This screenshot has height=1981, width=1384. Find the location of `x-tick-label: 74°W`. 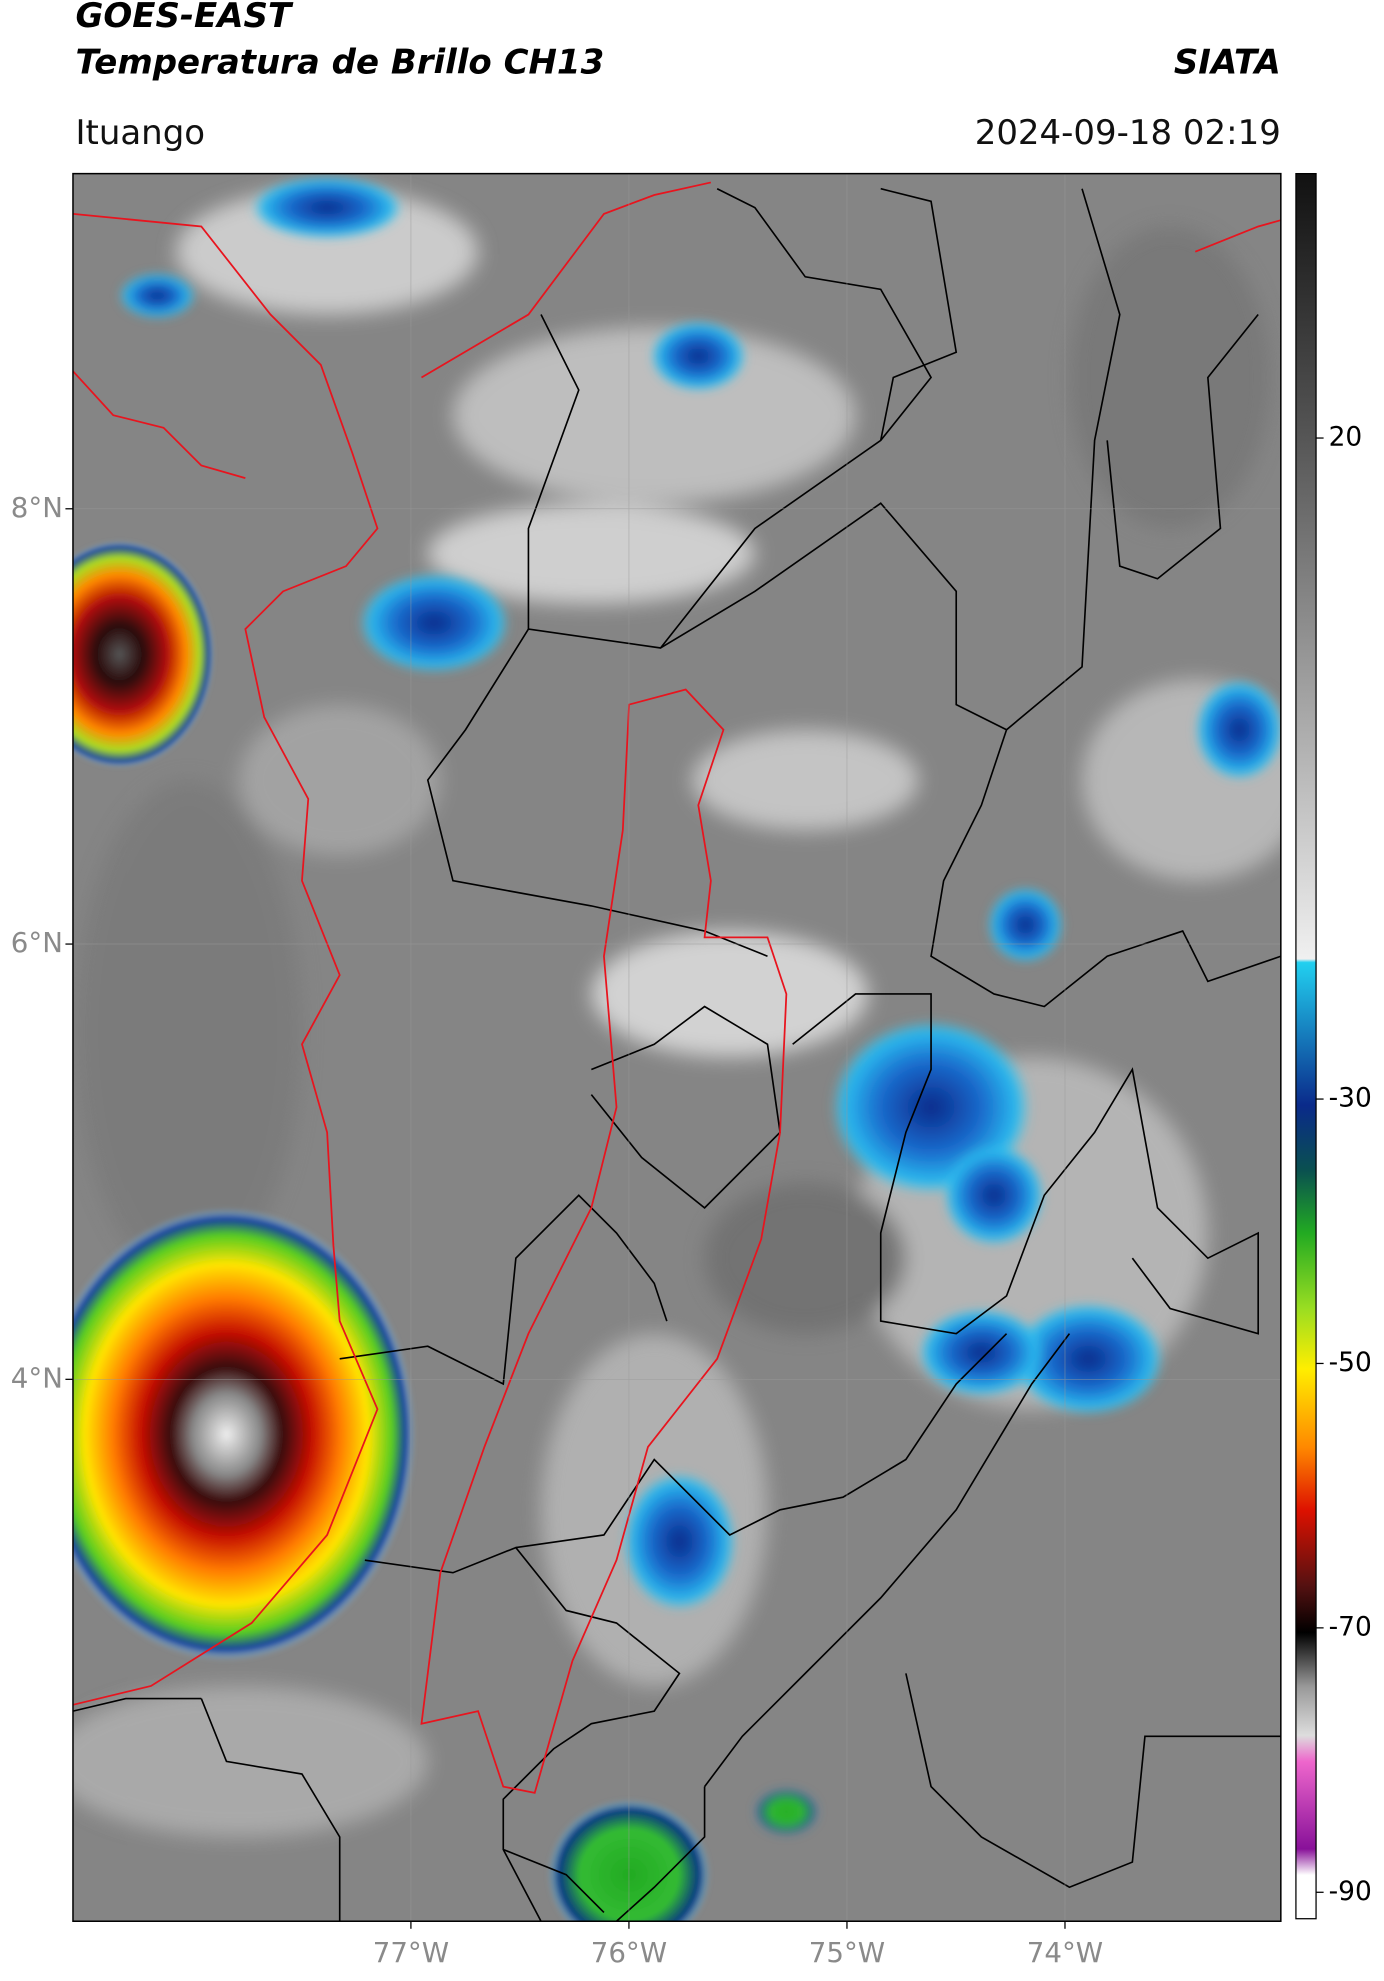

x-tick-label: 74°W is located at coordinates (1065, 1952).